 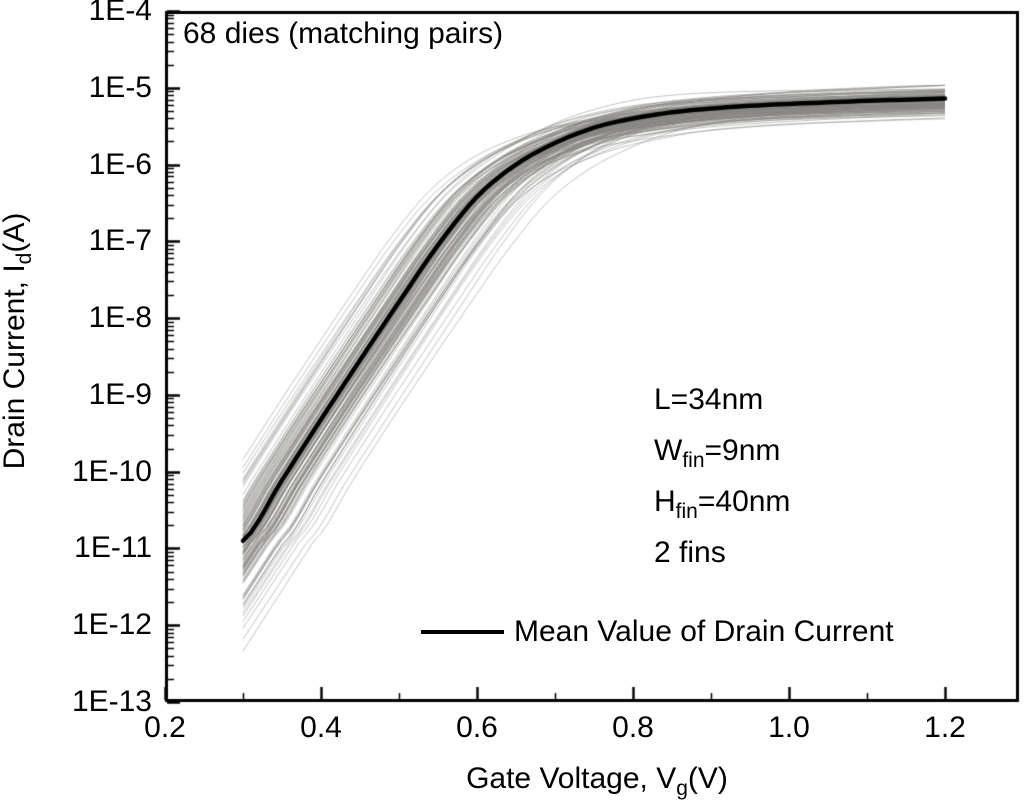 I want to click on x-axis-title-unit: (V), so click(x=707, y=778).